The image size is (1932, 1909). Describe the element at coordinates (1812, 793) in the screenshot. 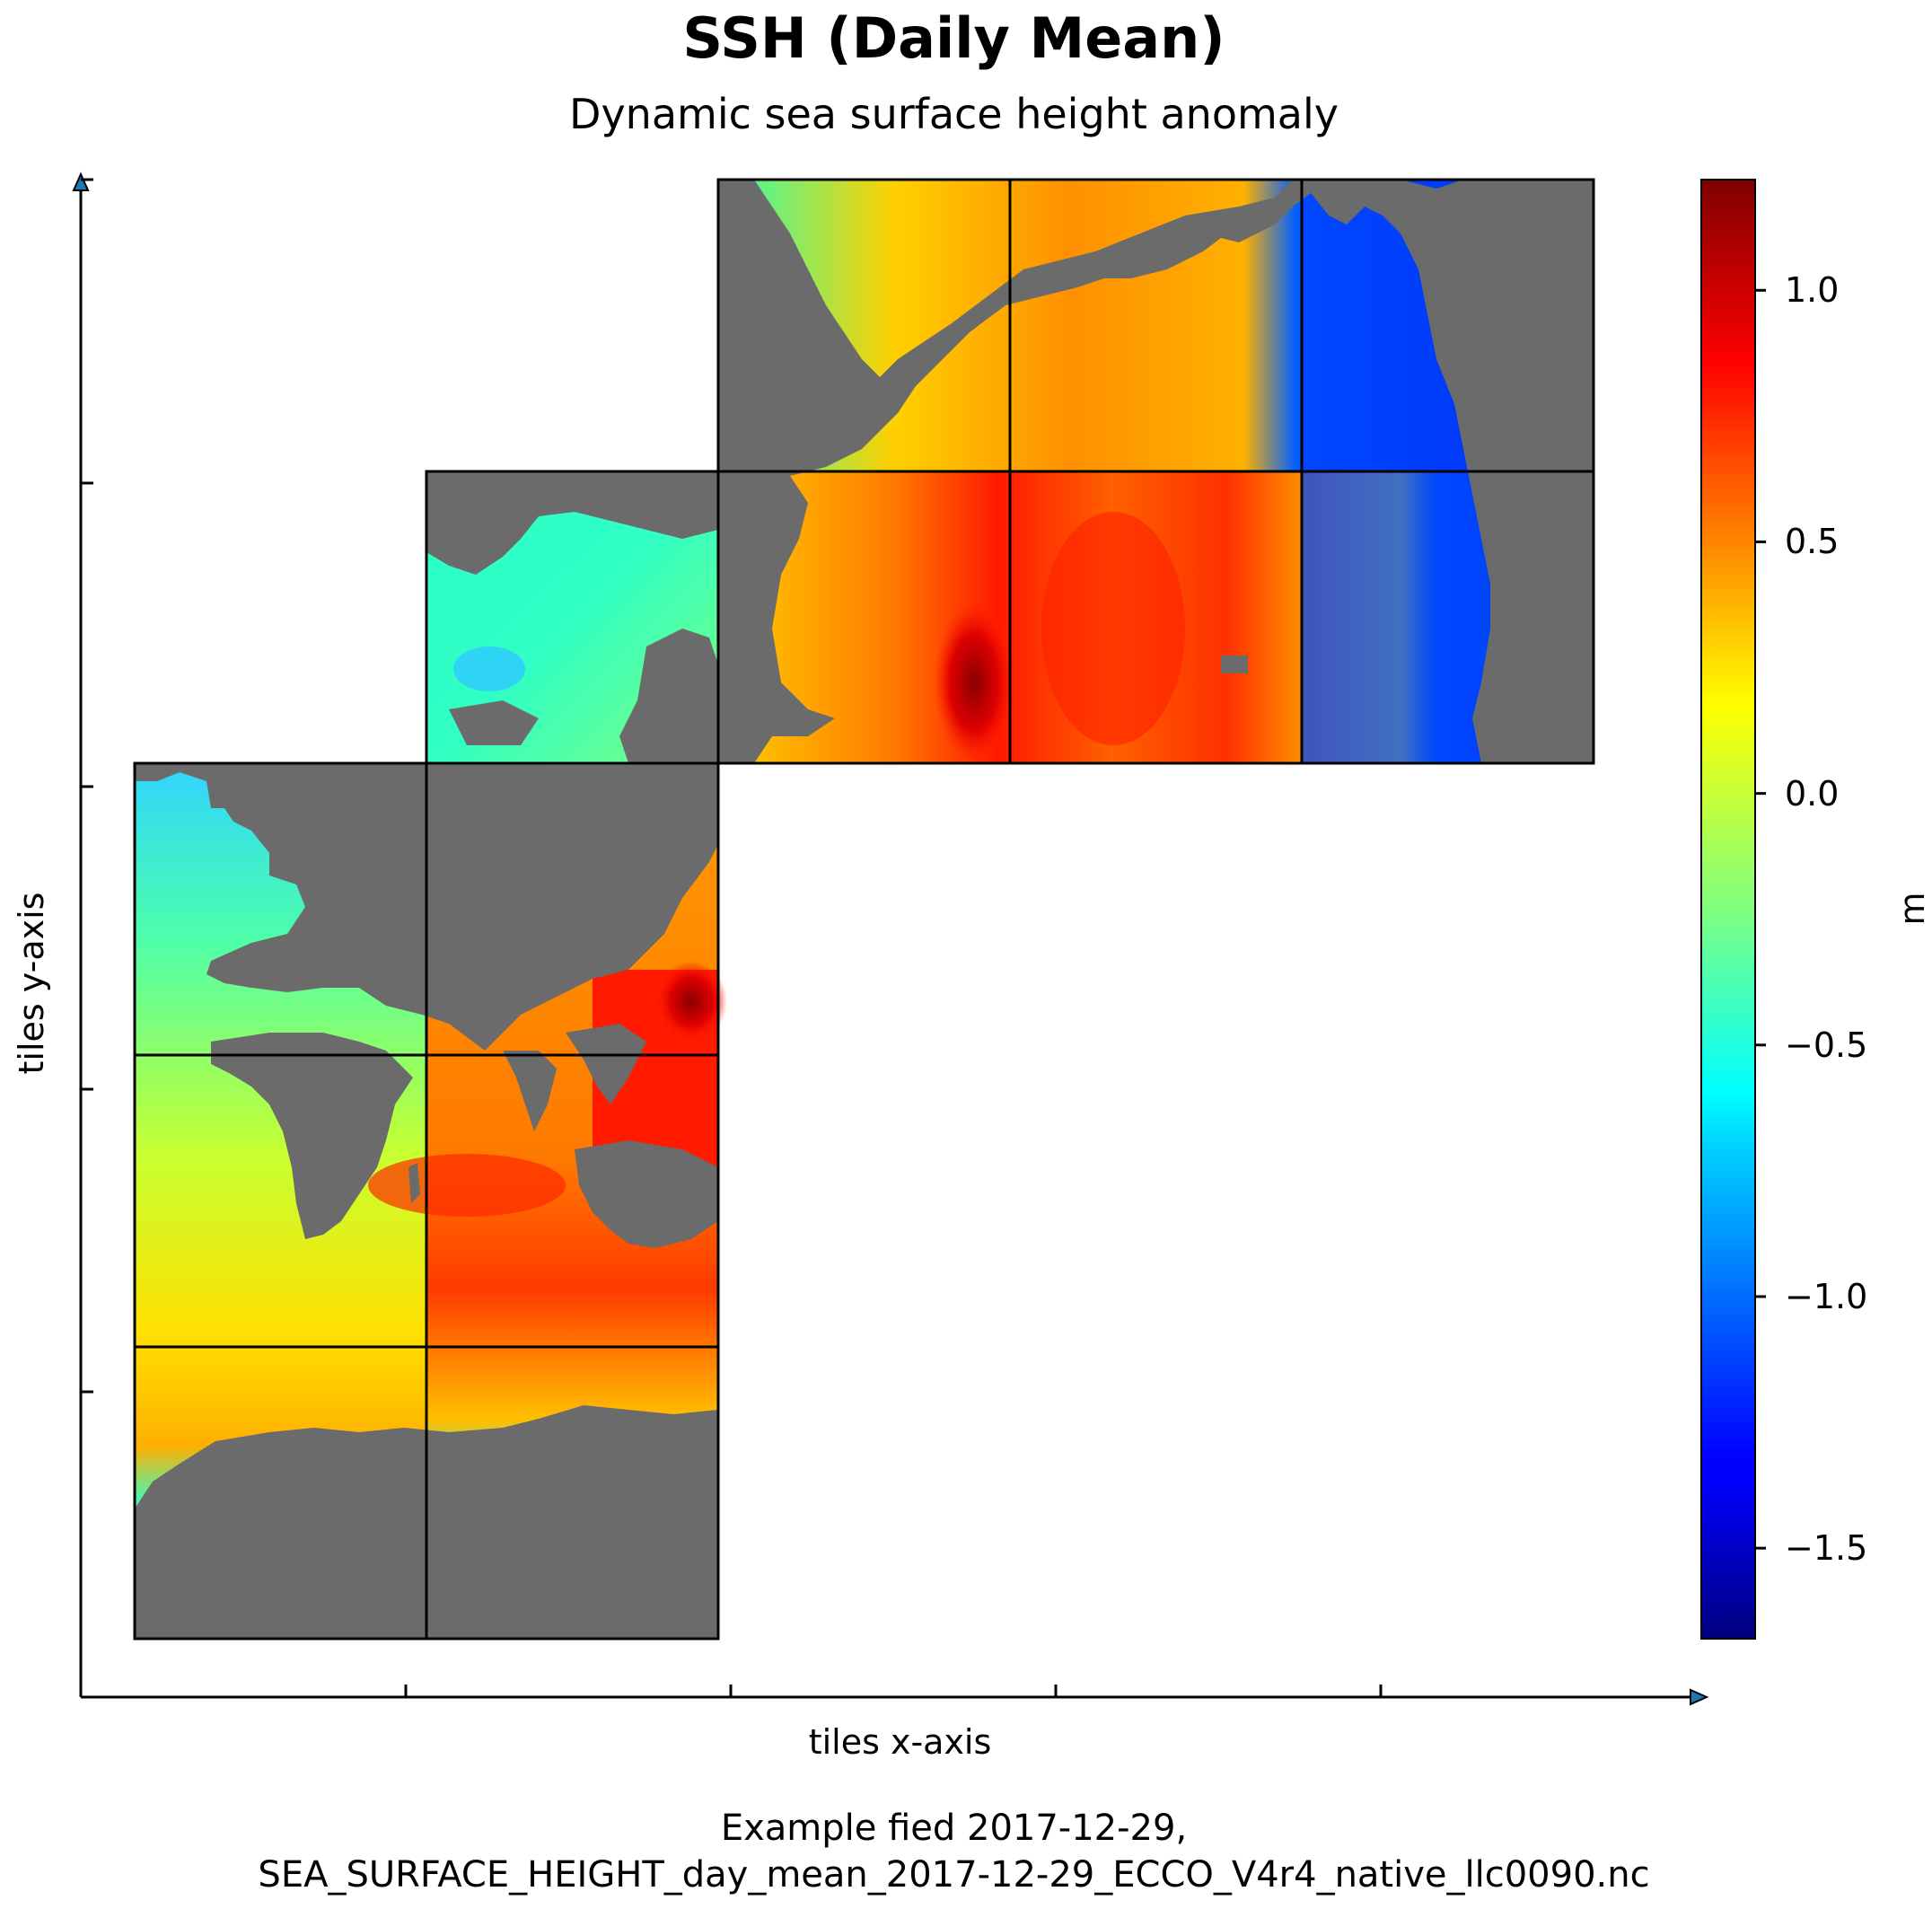

I see `colorbar-tick-label: 0.0` at that location.